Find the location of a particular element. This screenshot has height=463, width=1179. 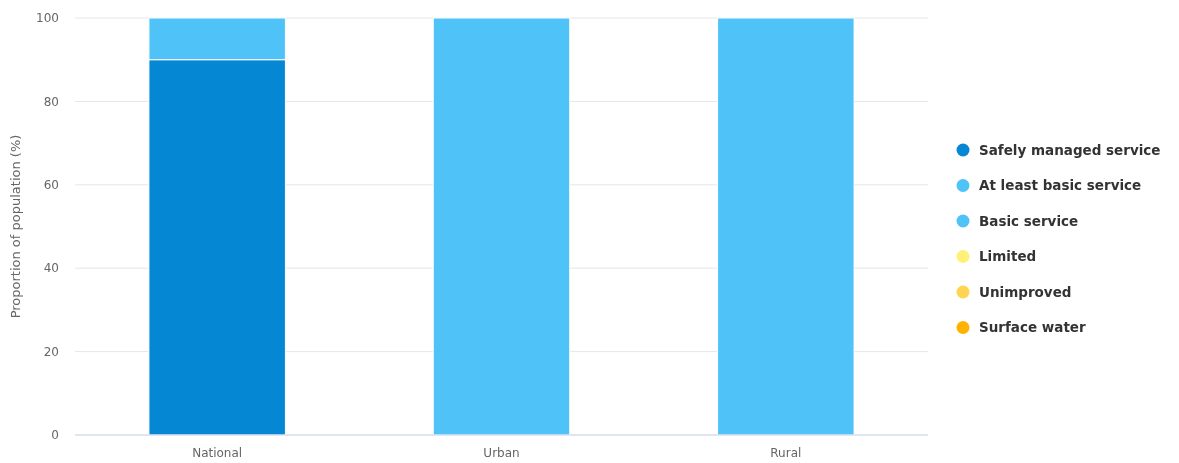

legend-label: Unimproved is located at coordinates (1025, 291).